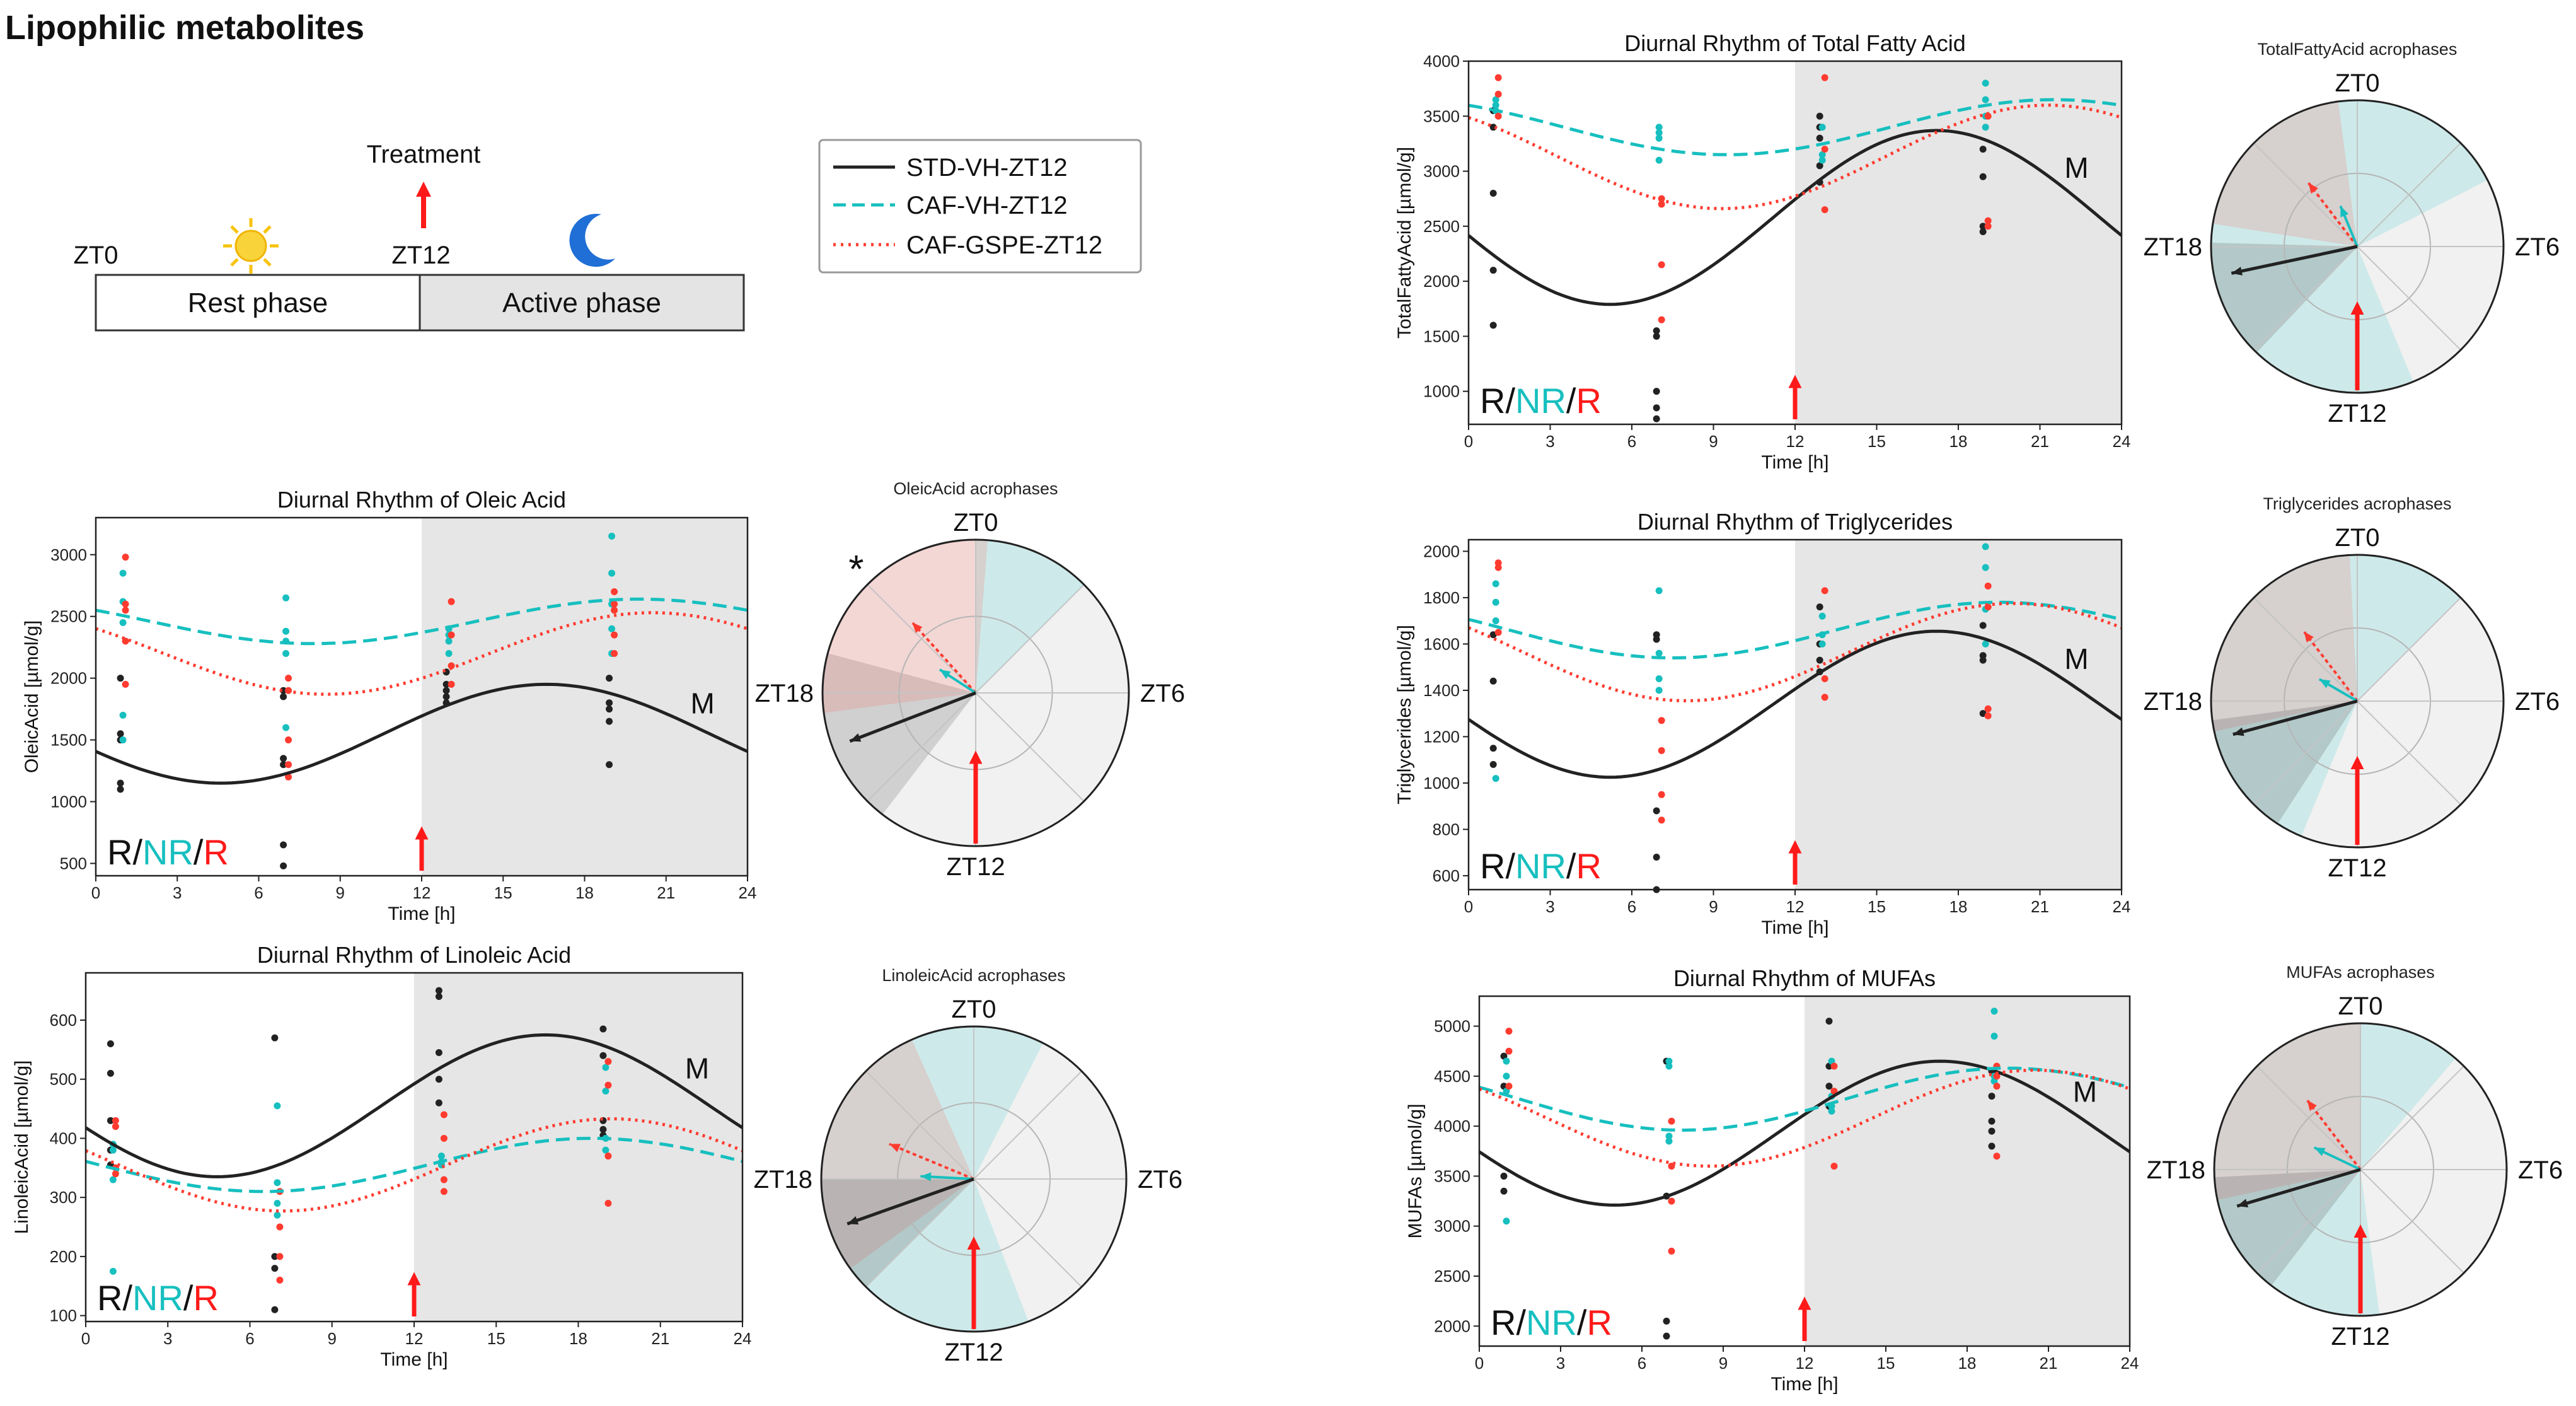 The image size is (2576, 1406). I want to click on x-tick-label: 6, so click(1632, 906).